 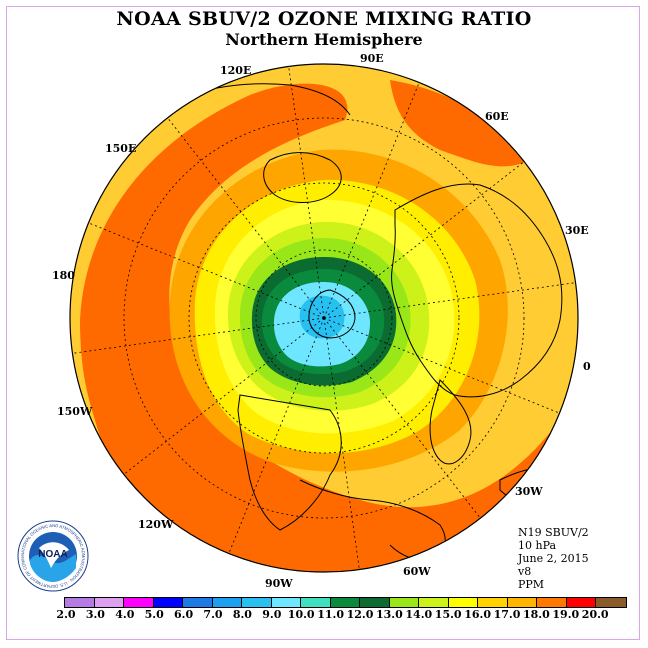 I want to click on info-units: PPM, so click(x=531, y=584).